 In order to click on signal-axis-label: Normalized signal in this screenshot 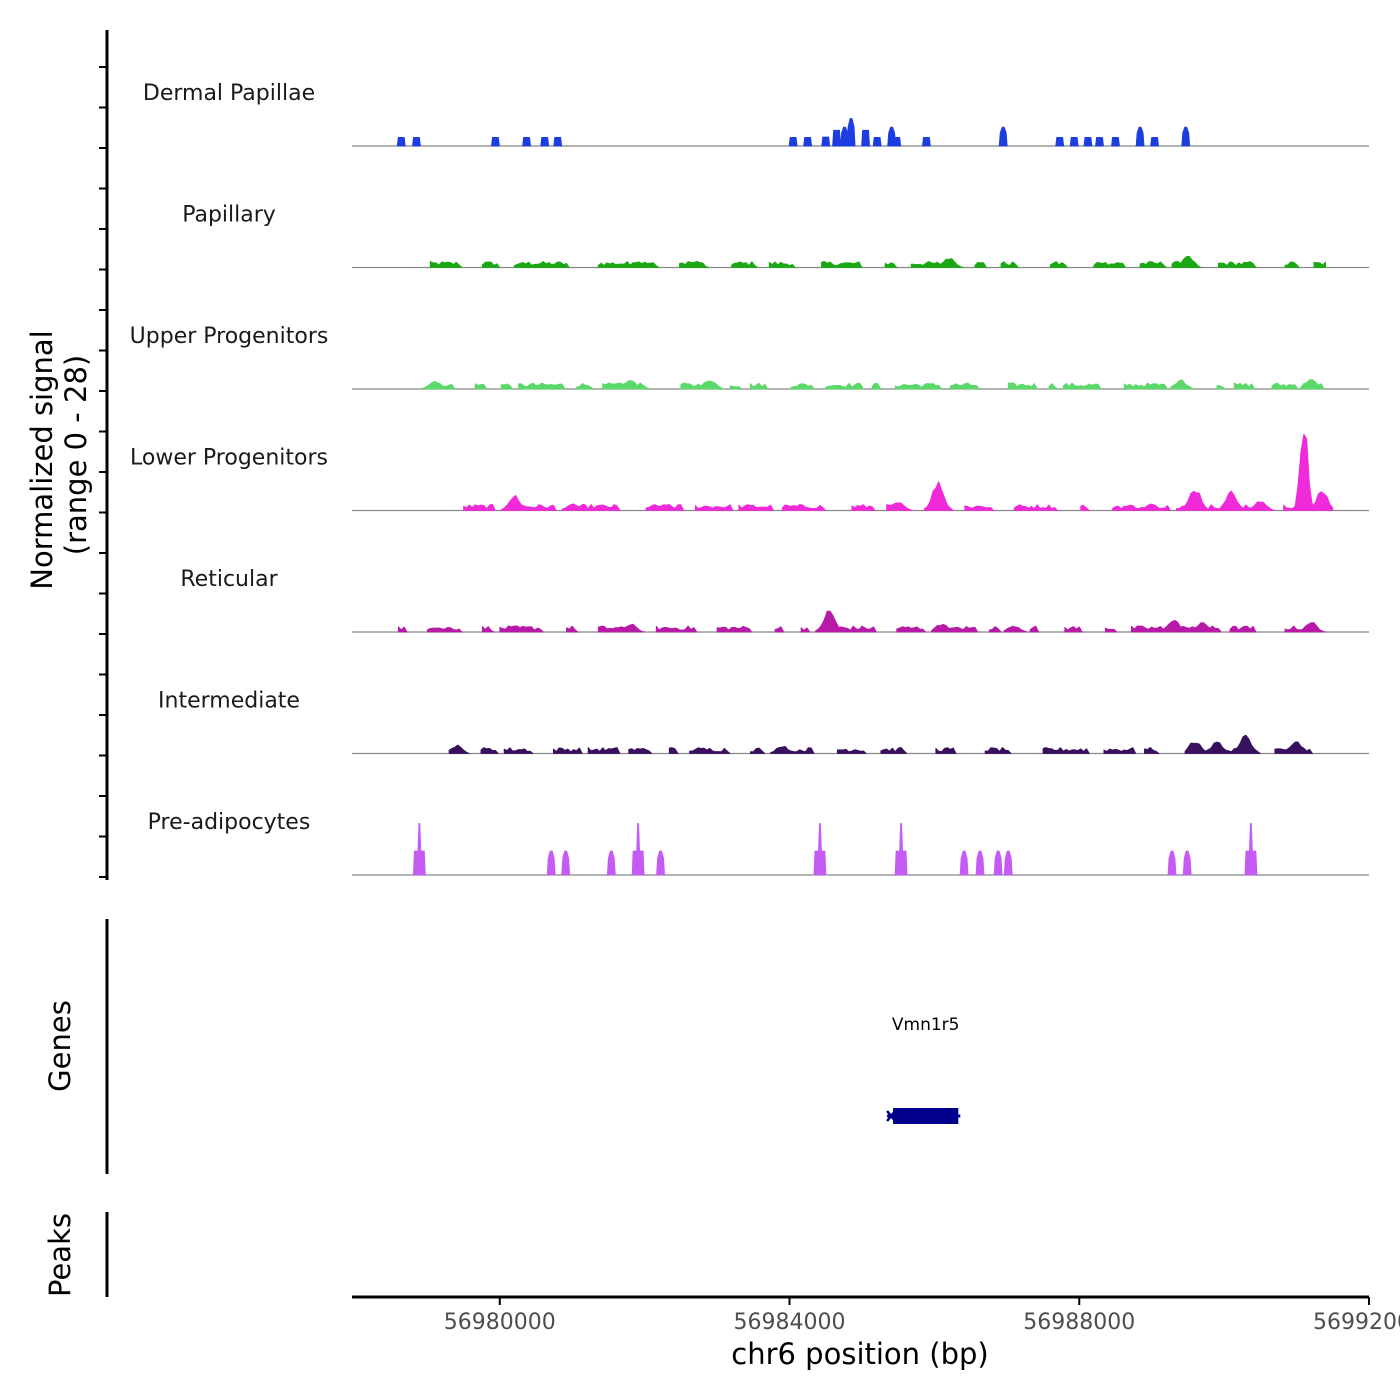, I will do `click(42, 459)`.